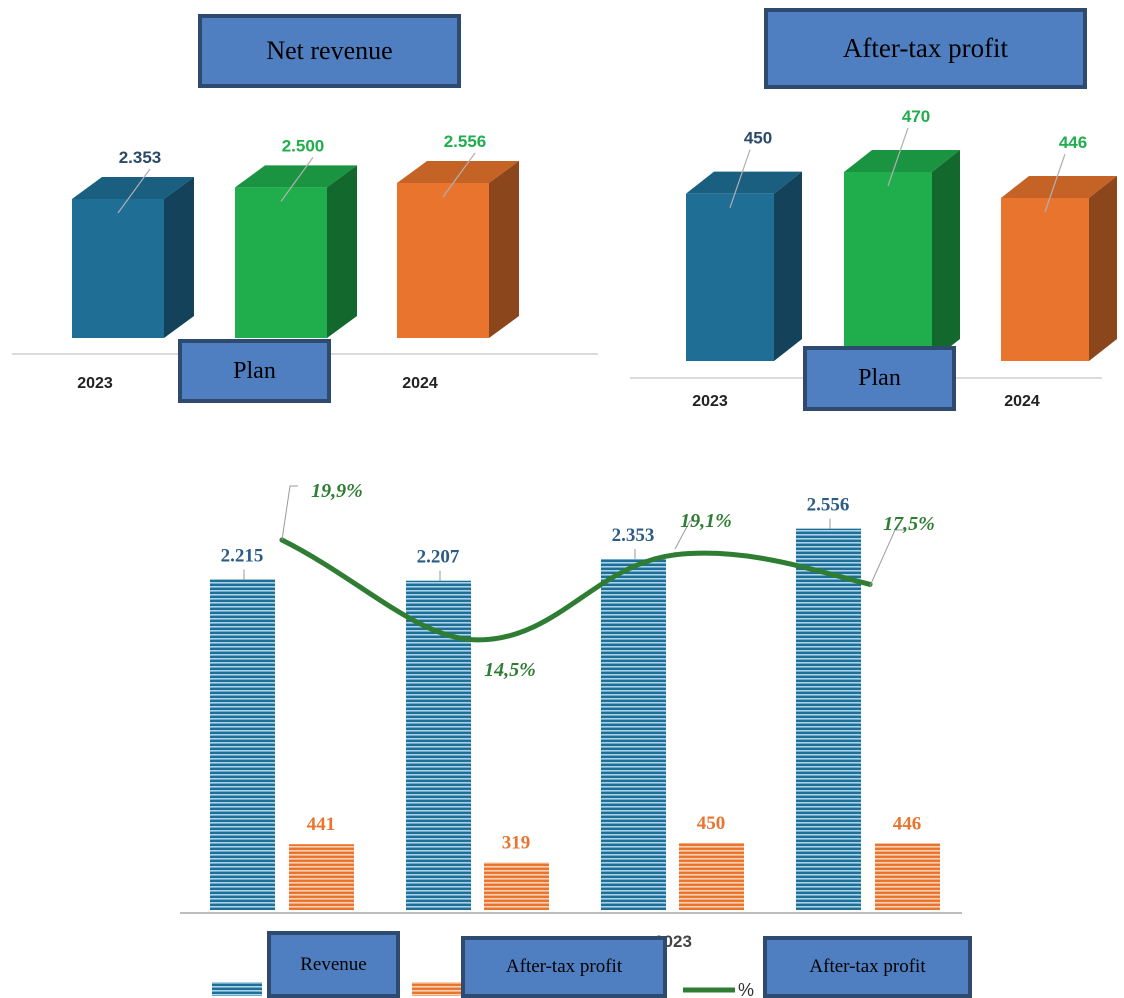 The width and height of the screenshot is (1124, 998). Describe the element at coordinates (706, 521) in the screenshot. I see `percent-value-label-2: 19,1%` at that location.